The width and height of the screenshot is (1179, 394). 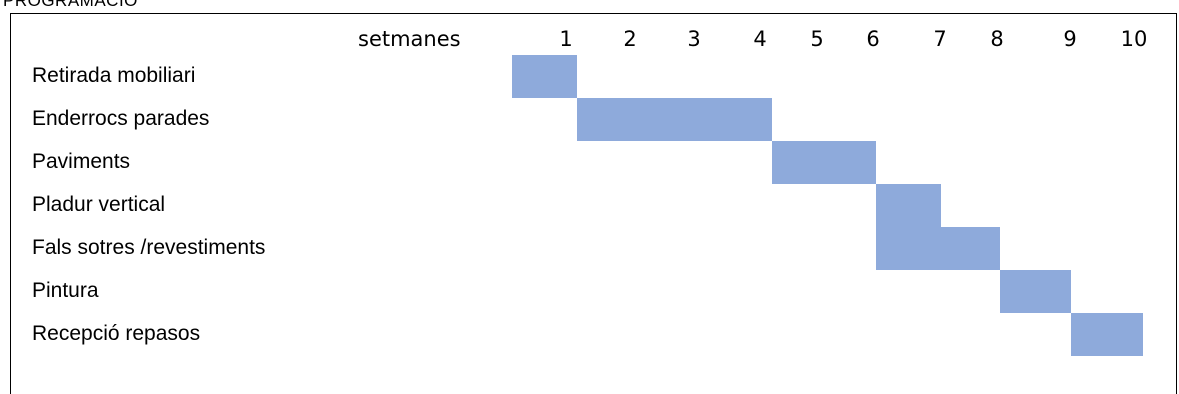 I want to click on week-label-10: 10, so click(x=1134, y=39).